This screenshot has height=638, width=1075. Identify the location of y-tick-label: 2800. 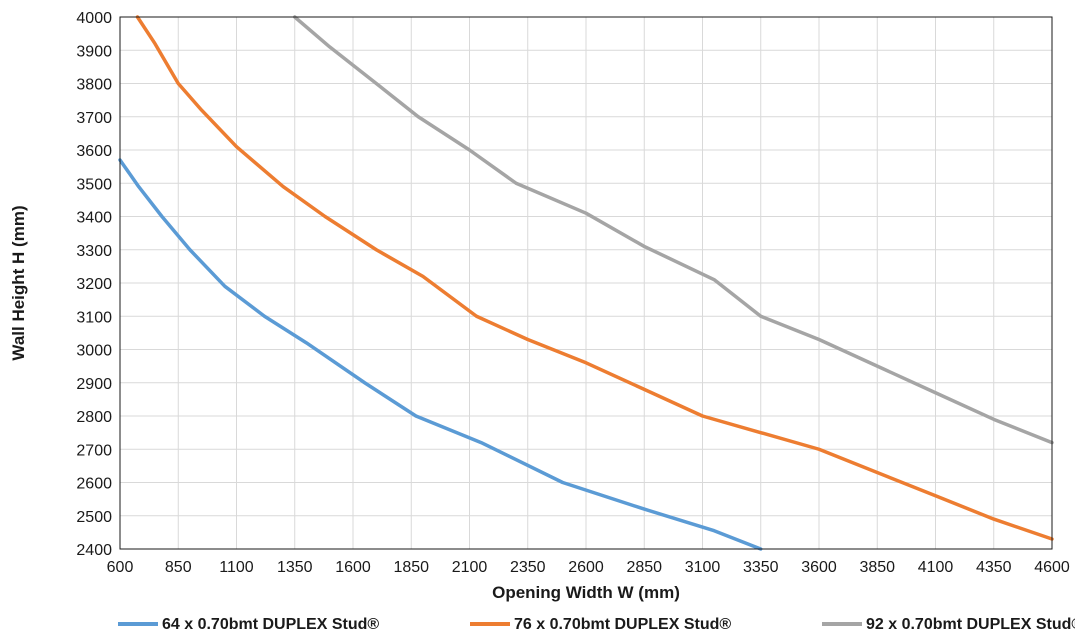
(94, 417).